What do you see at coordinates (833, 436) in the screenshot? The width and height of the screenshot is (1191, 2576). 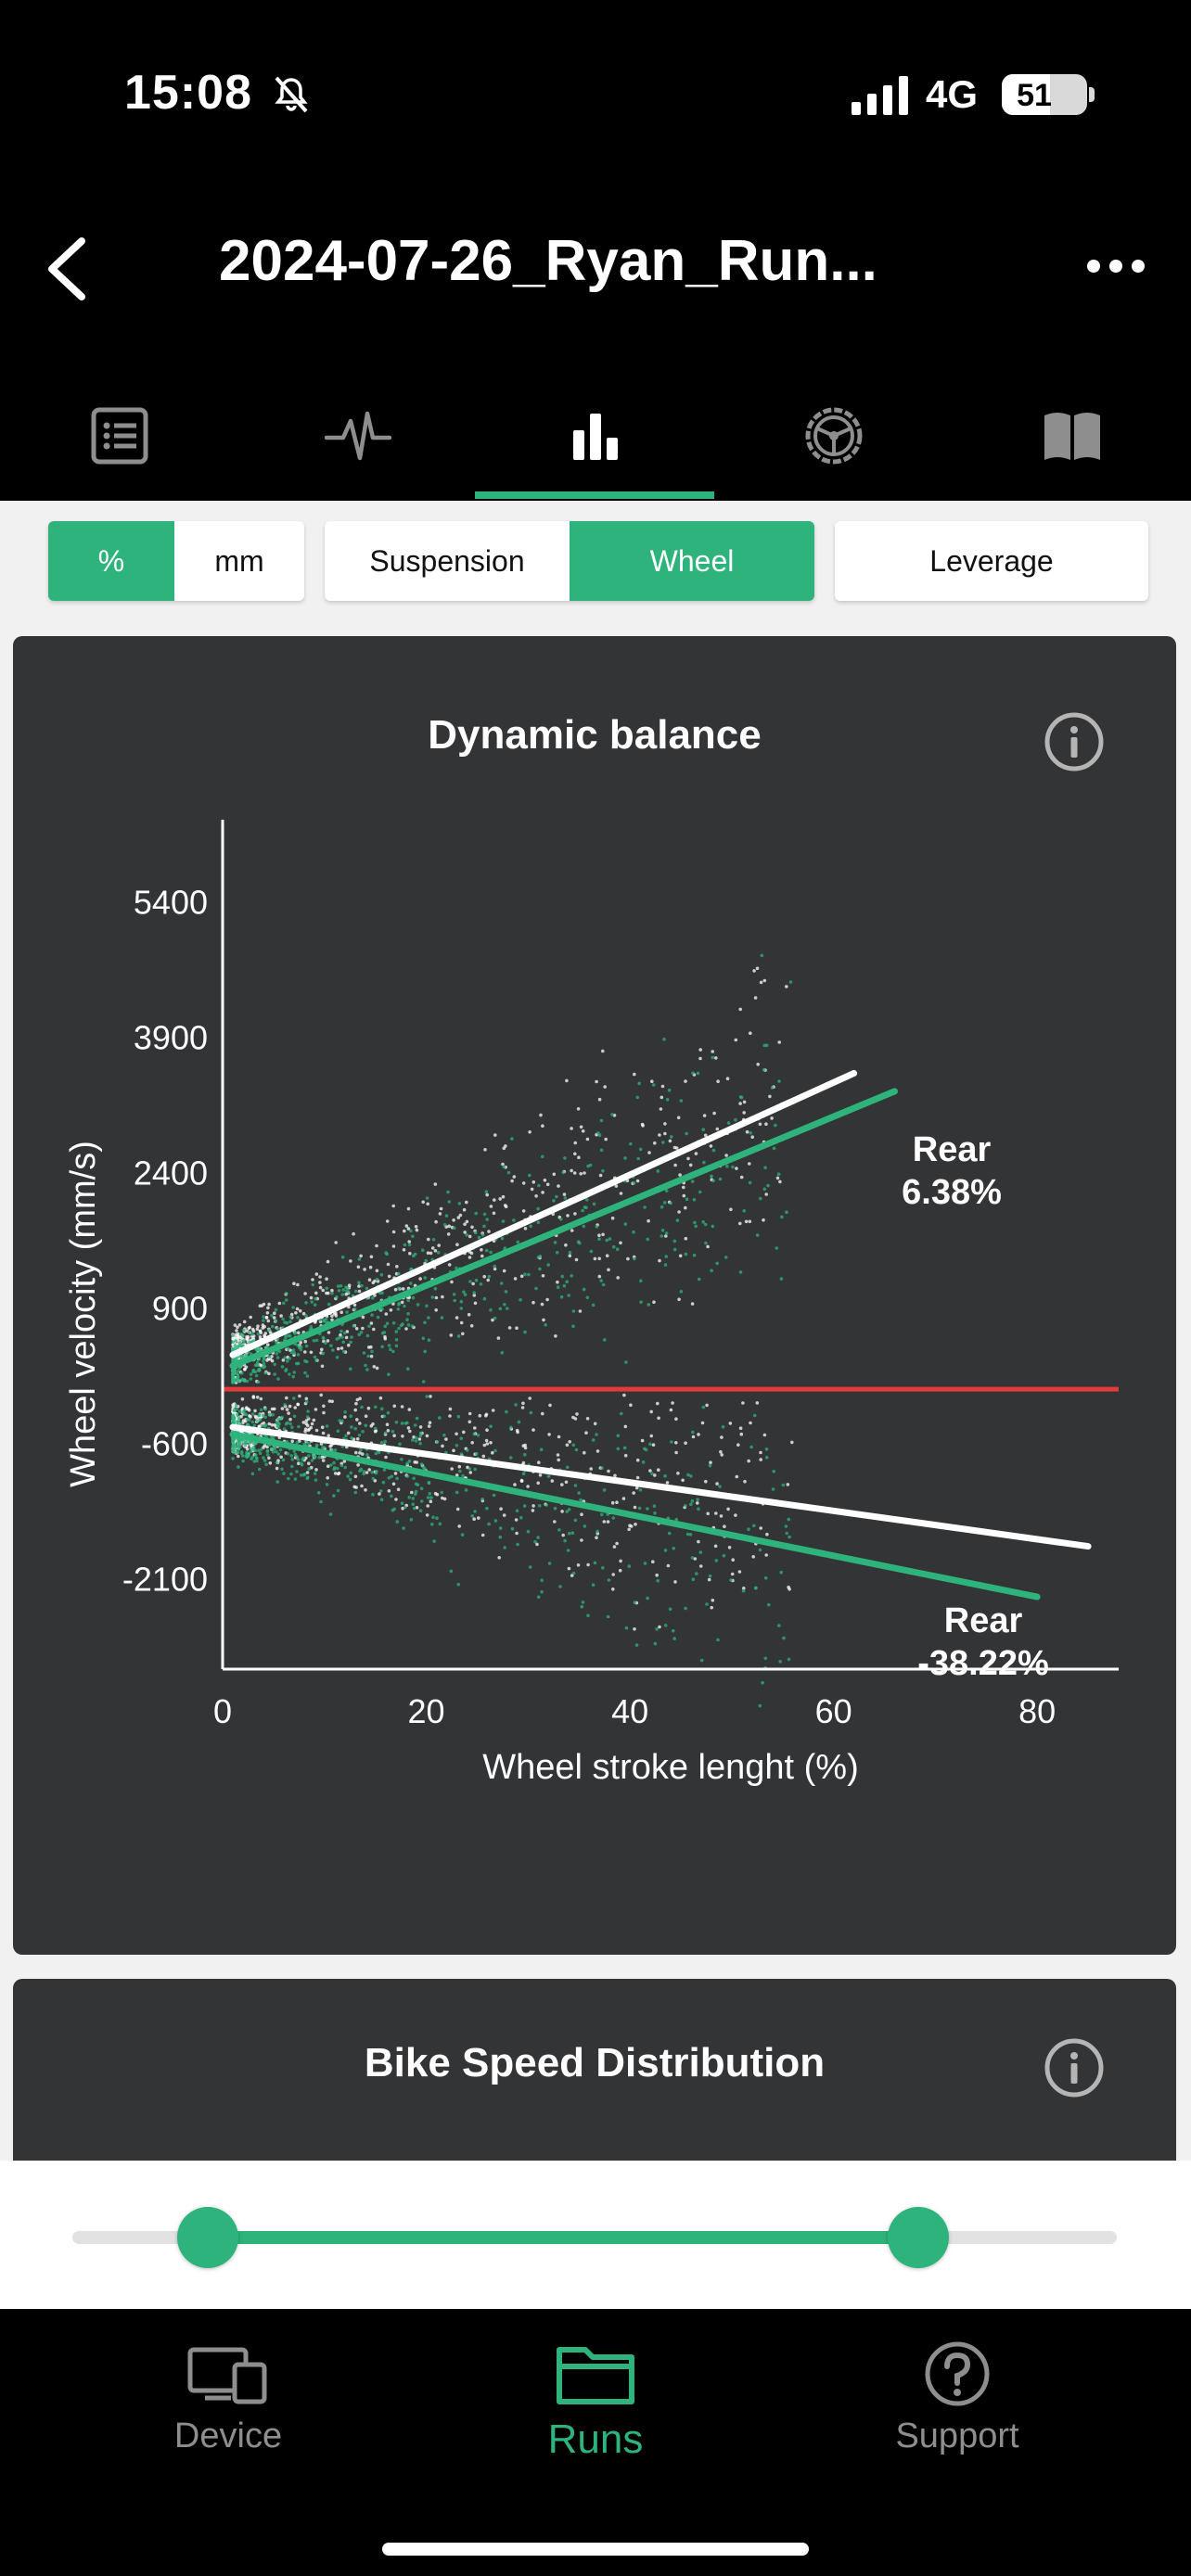 I see `tab-settings` at bounding box center [833, 436].